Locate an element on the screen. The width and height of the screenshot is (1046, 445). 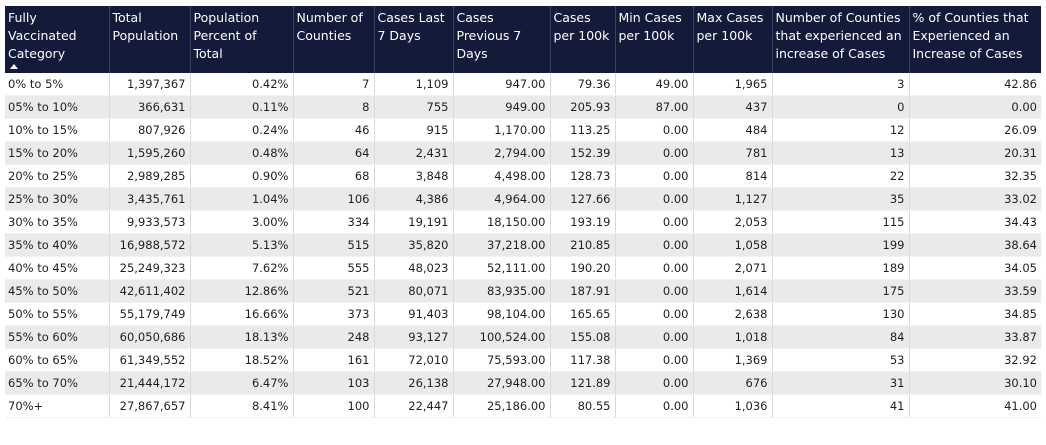
cell-cases-last-7-days: 1,109 is located at coordinates (414, 84).